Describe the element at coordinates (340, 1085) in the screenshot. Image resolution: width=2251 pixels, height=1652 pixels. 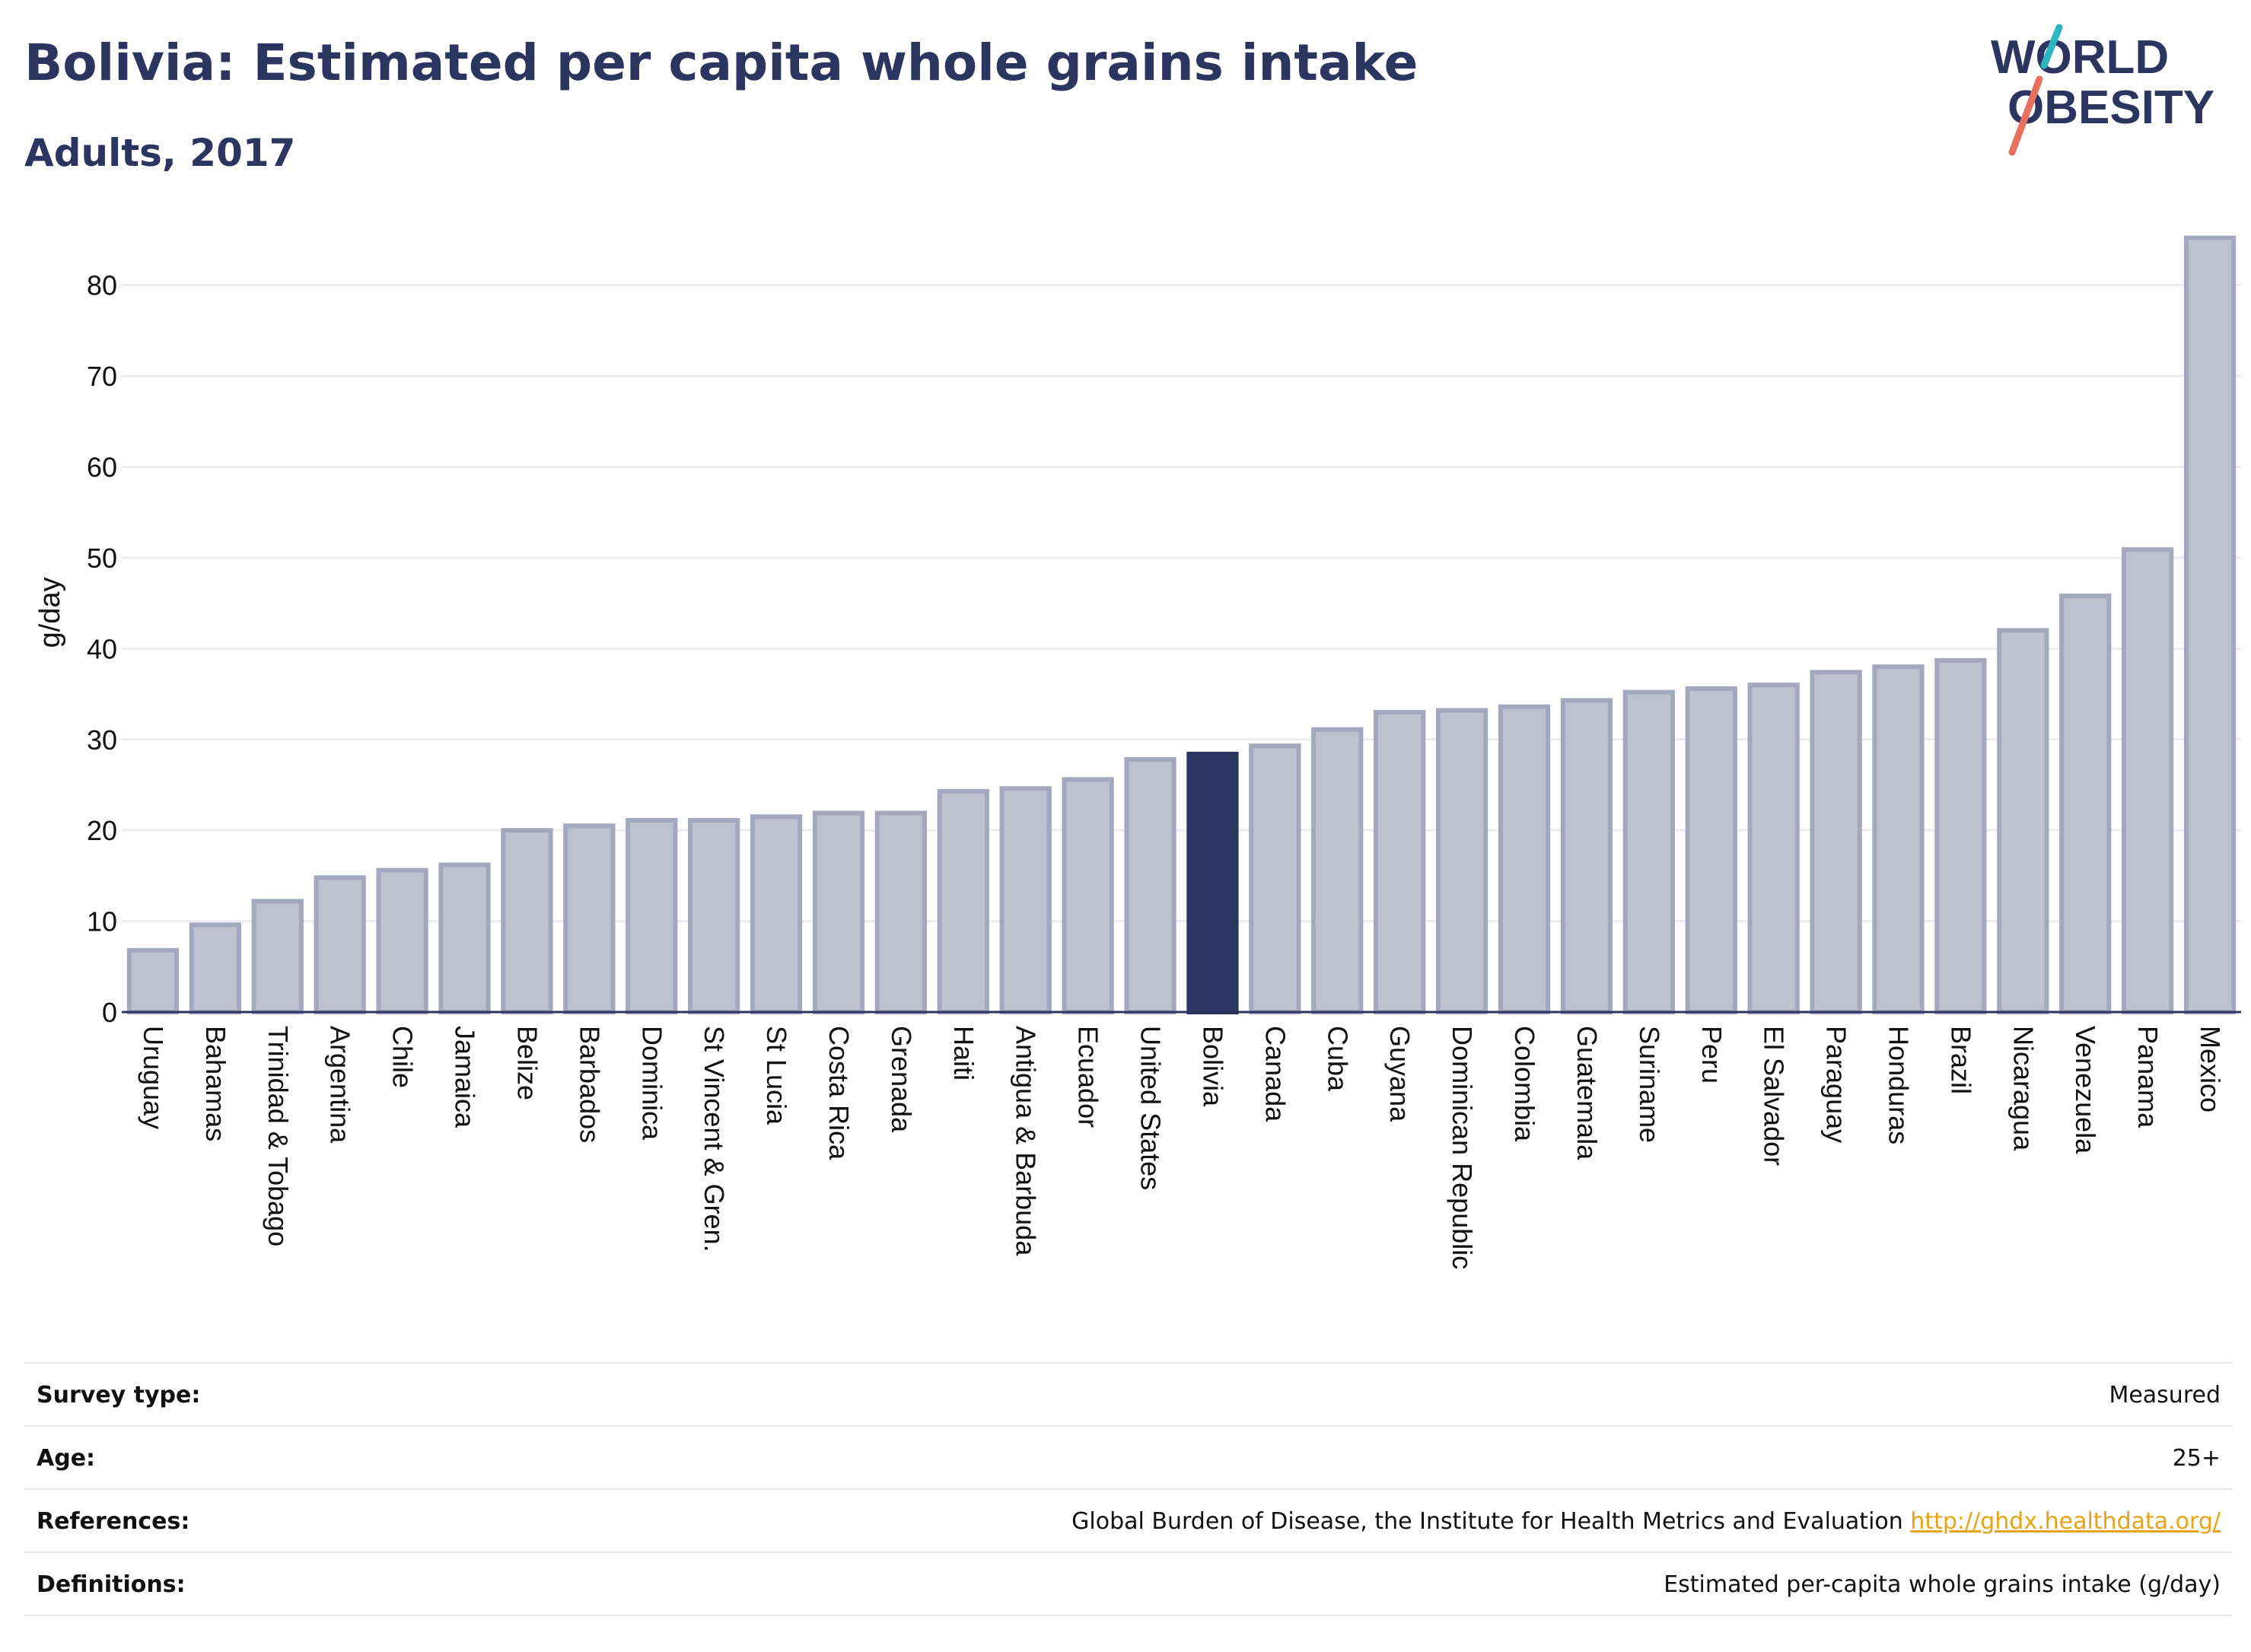
I see `x-tick-label: Argentina` at that location.